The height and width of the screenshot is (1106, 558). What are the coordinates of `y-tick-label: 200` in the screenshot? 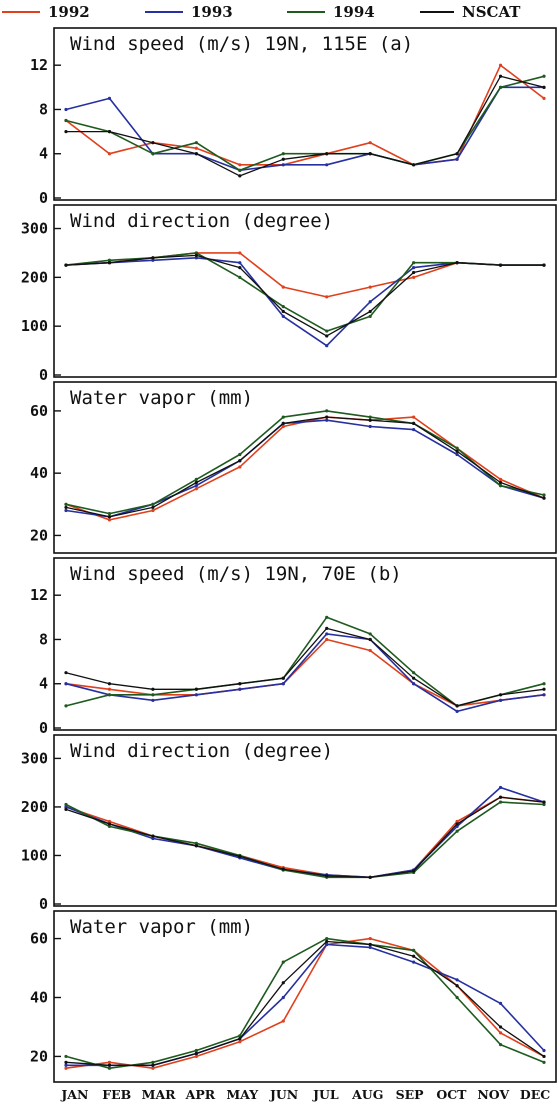 It's located at (34, 807).